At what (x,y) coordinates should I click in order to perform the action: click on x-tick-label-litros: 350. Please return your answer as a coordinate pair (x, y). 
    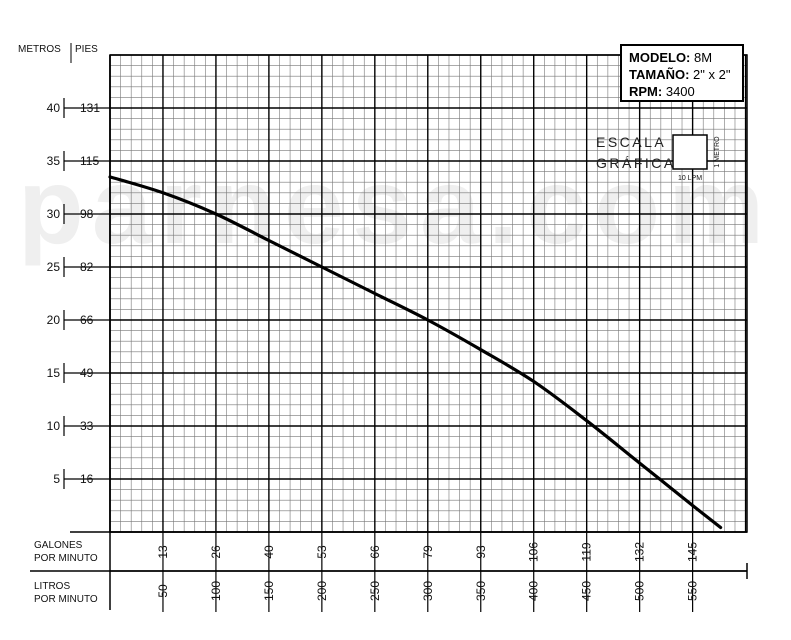
    Looking at the image, I should click on (481, 591).